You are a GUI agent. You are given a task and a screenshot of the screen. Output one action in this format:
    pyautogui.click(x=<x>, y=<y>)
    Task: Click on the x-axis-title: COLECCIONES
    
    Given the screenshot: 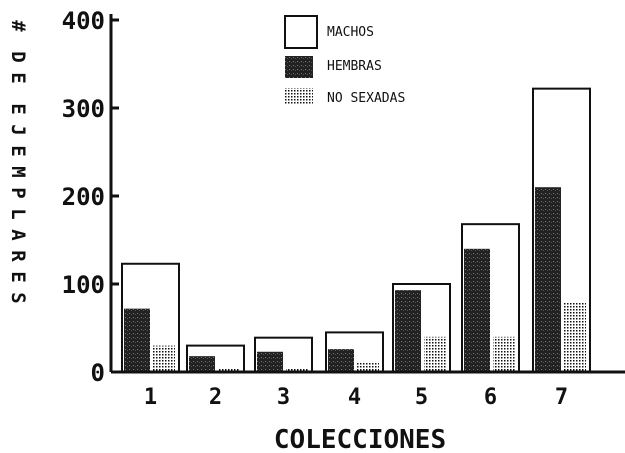 What is the action you would take?
    pyautogui.click(x=360, y=439)
    